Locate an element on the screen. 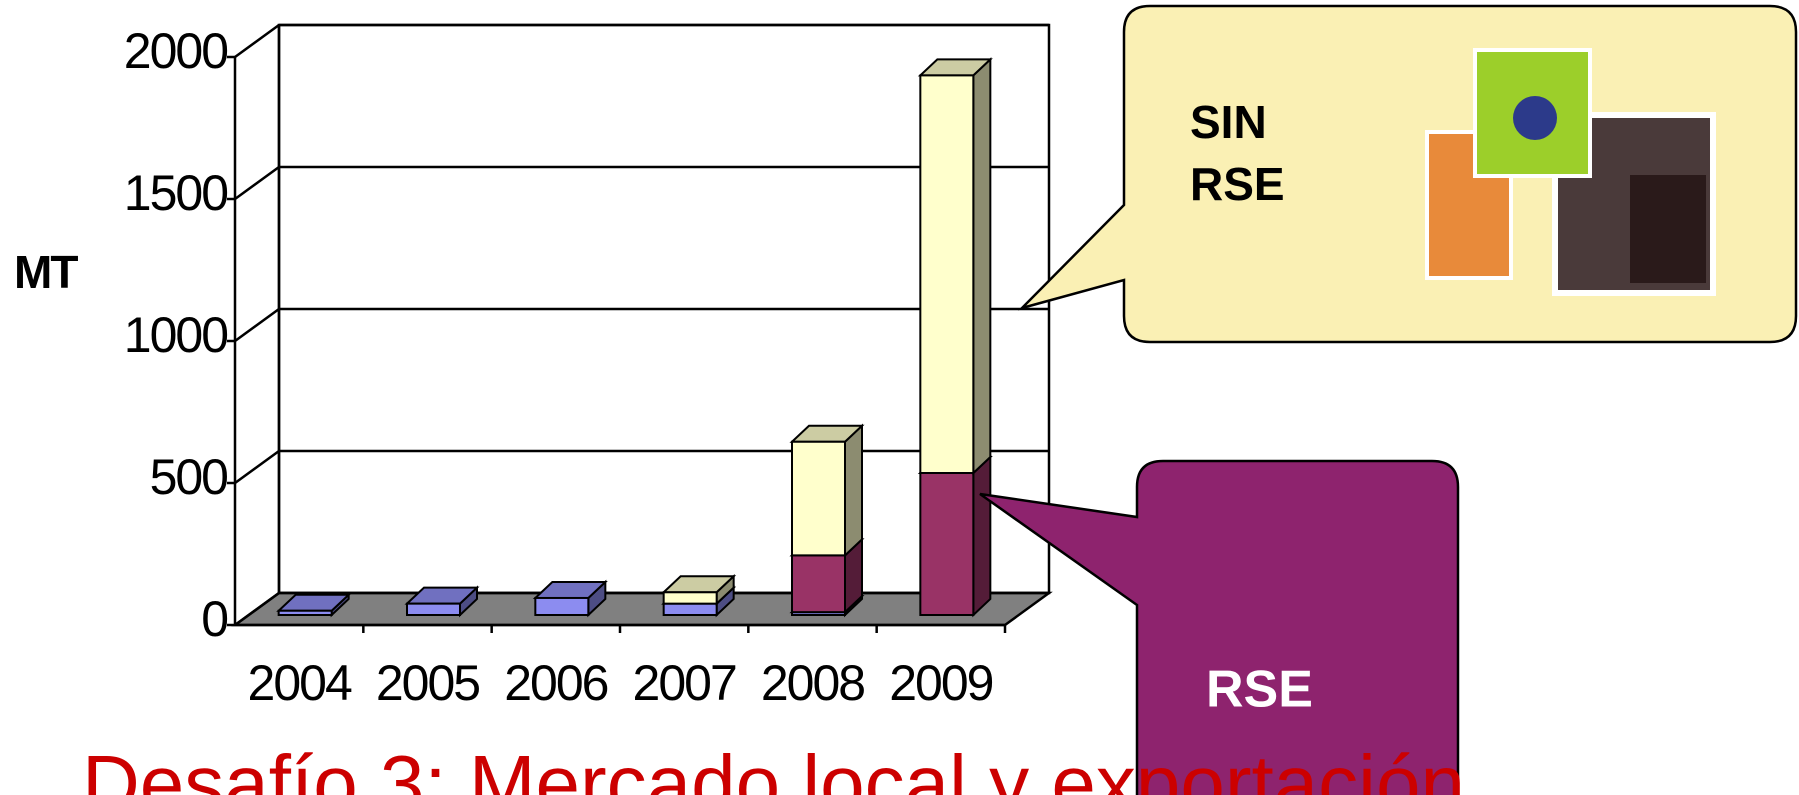 This screenshot has width=1799, height=795. y-tick-label: 0 is located at coordinates (214, 619).